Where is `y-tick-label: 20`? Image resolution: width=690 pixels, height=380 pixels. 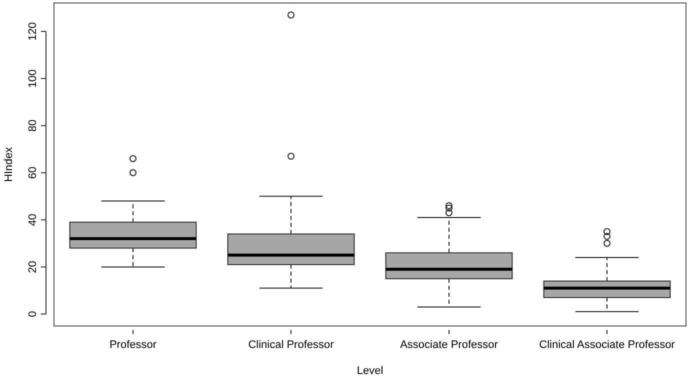 y-tick-label: 20 is located at coordinates (33, 267).